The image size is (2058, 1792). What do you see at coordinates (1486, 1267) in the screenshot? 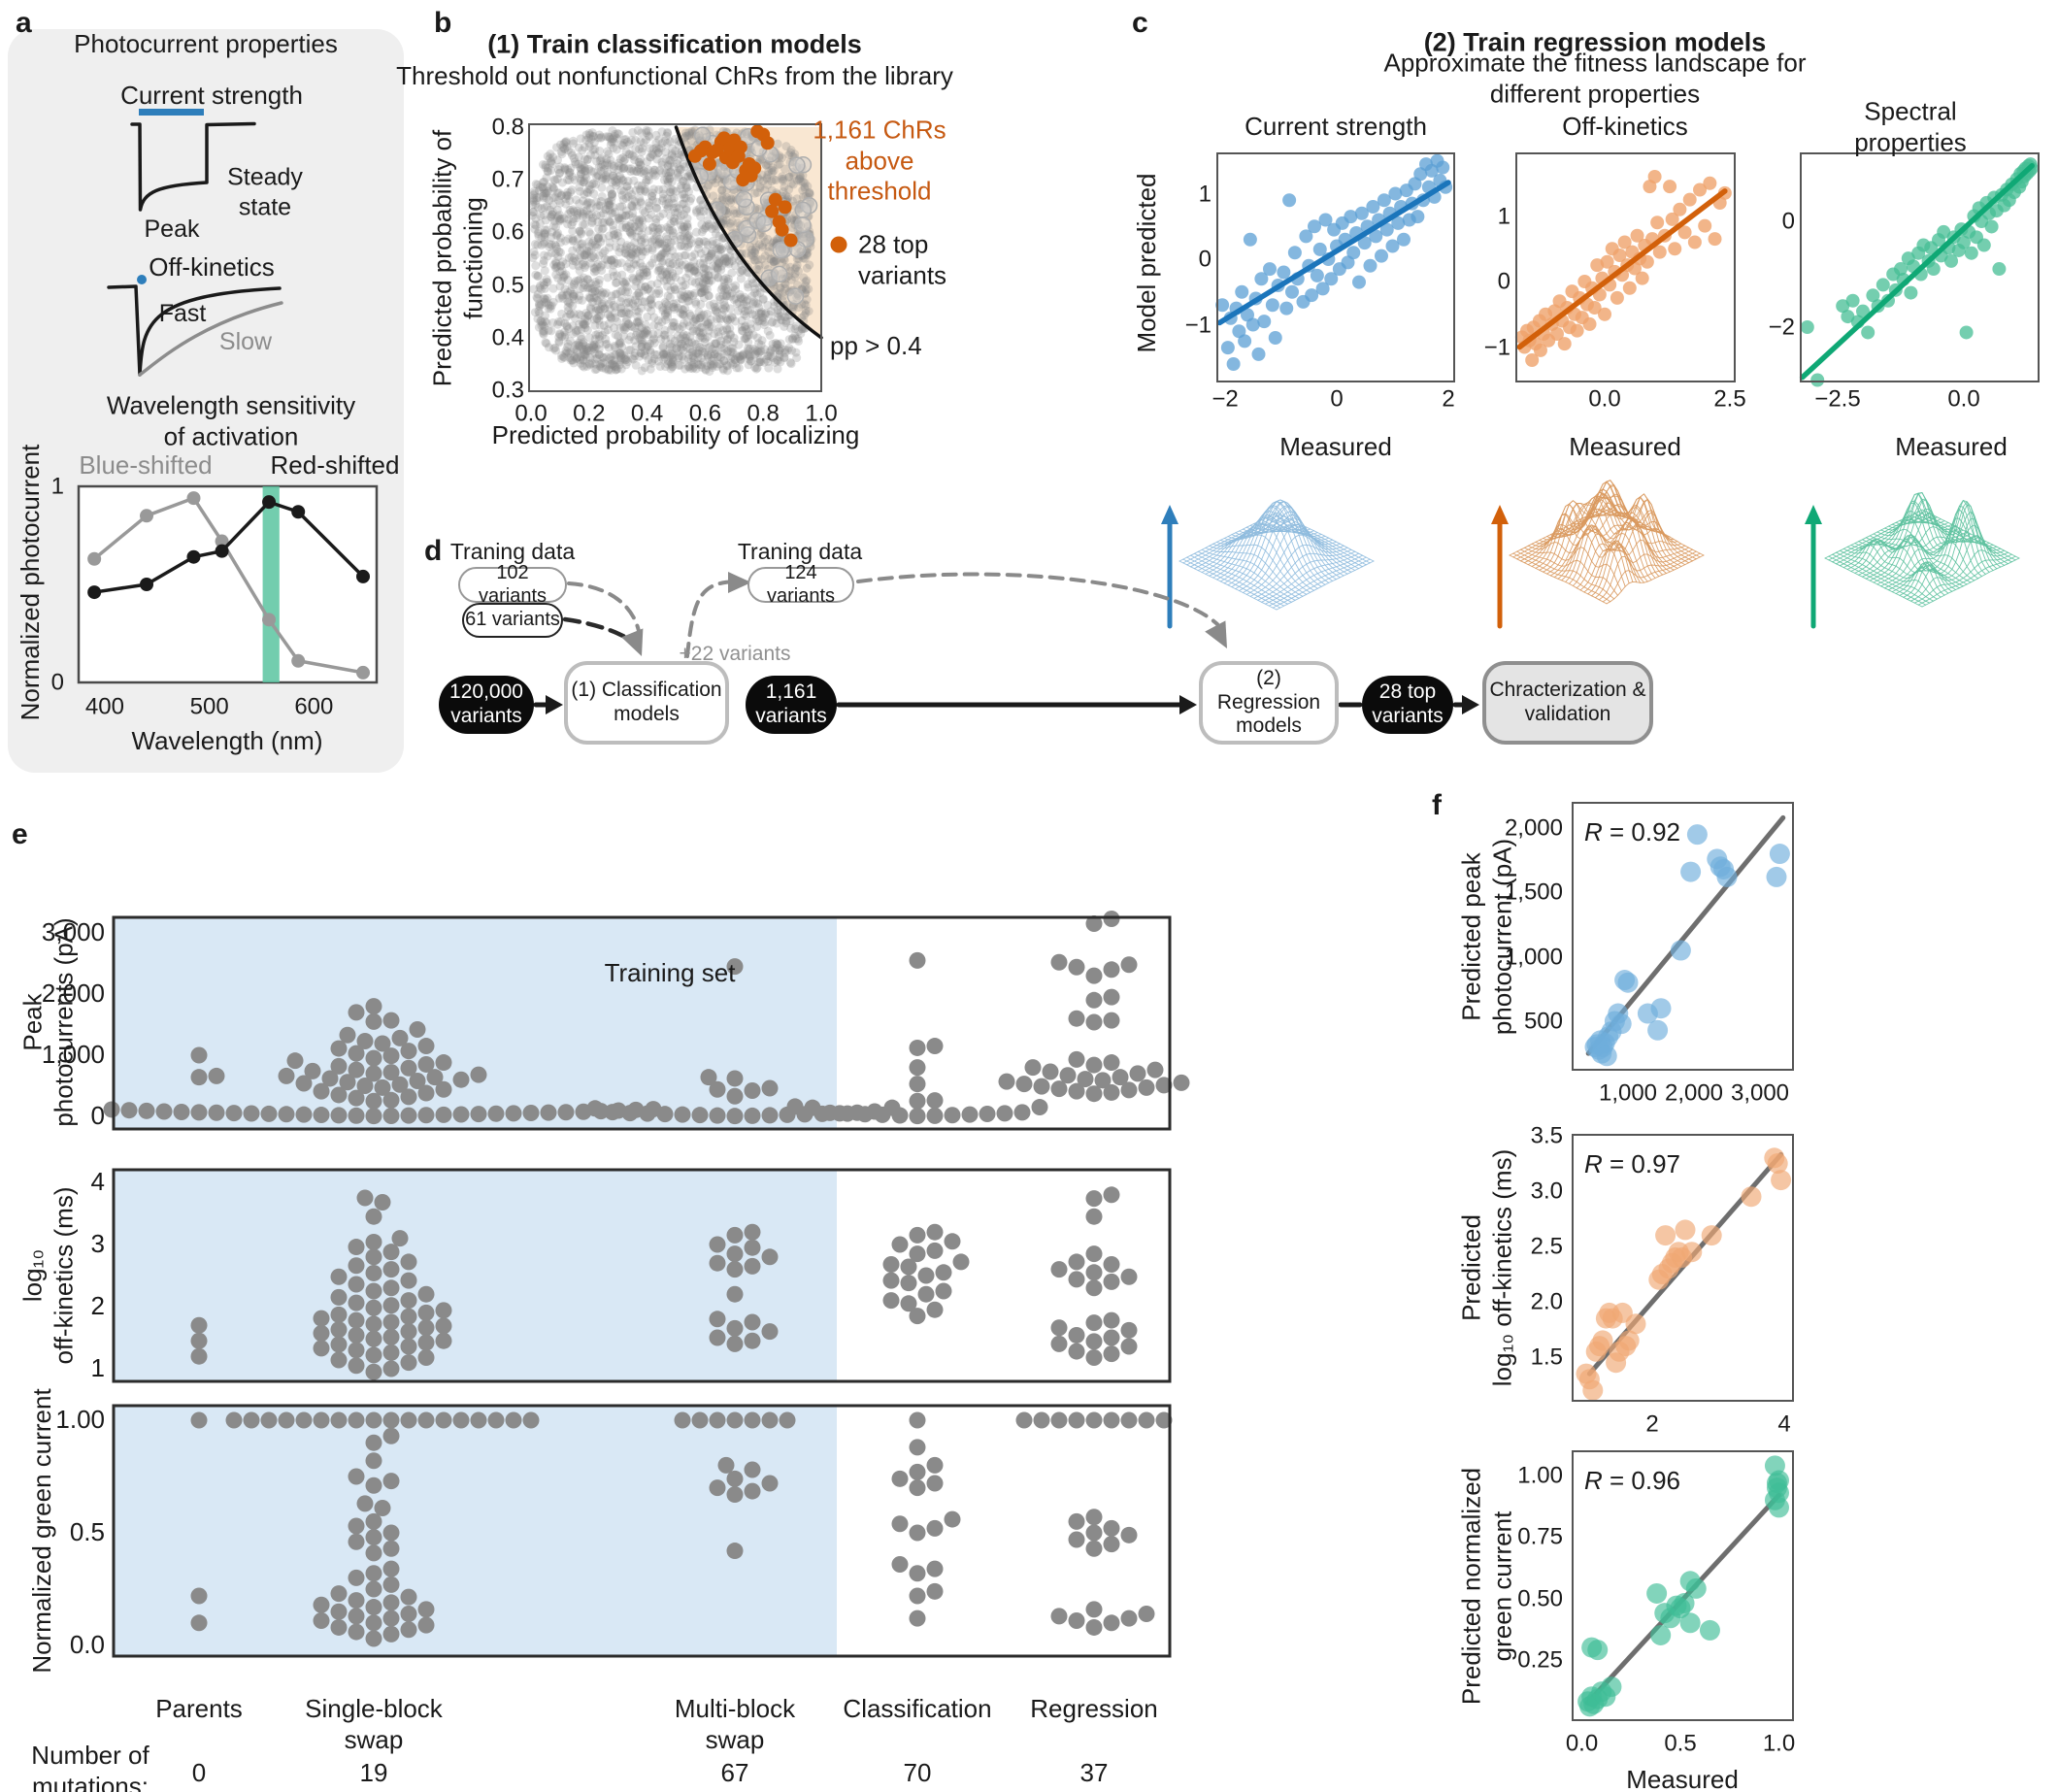
I see `f-y-label-logoff: Predicted log₁₀ off-kinetics (ms)` at bounding box center [1486, 1267].